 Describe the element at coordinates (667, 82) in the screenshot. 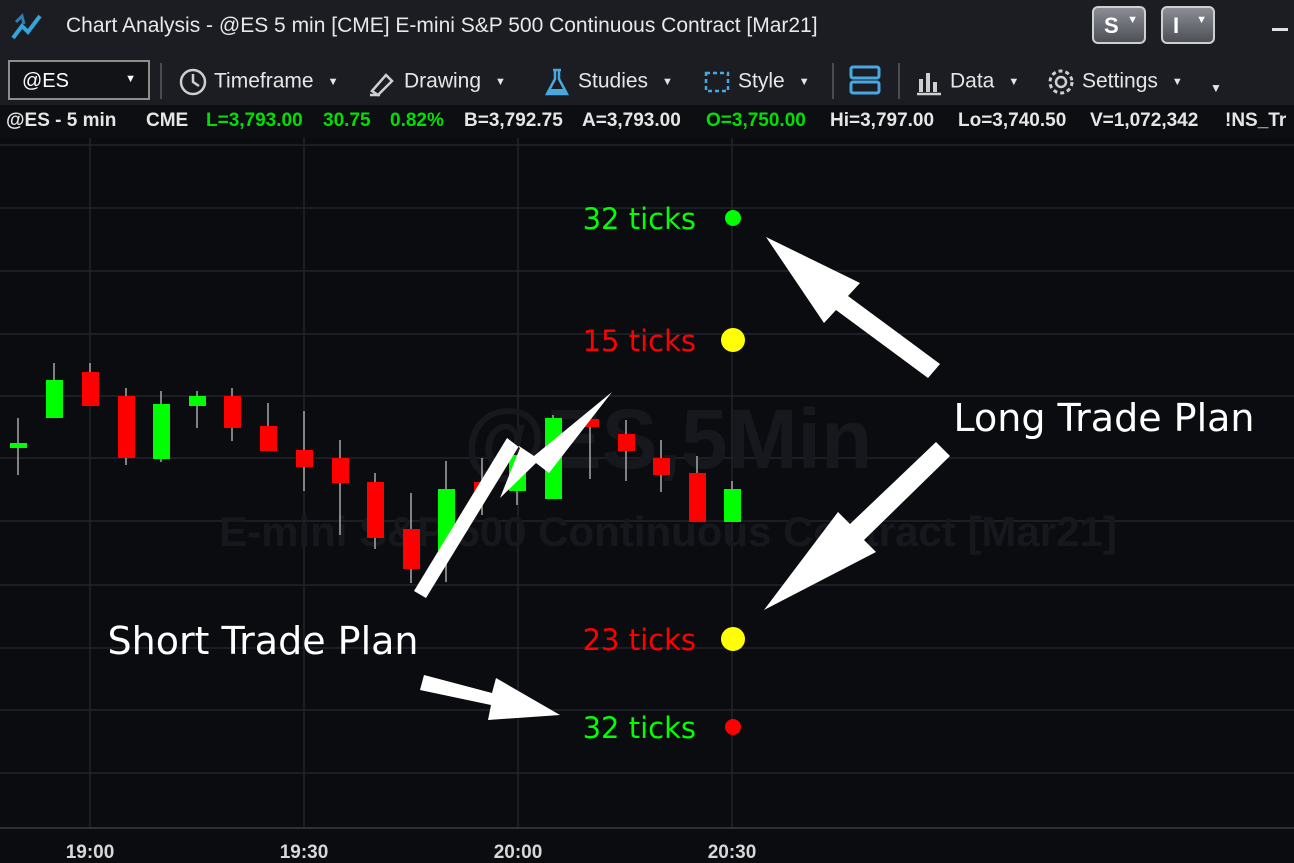

I see `studies-chevron-icon: ▼` at that location.